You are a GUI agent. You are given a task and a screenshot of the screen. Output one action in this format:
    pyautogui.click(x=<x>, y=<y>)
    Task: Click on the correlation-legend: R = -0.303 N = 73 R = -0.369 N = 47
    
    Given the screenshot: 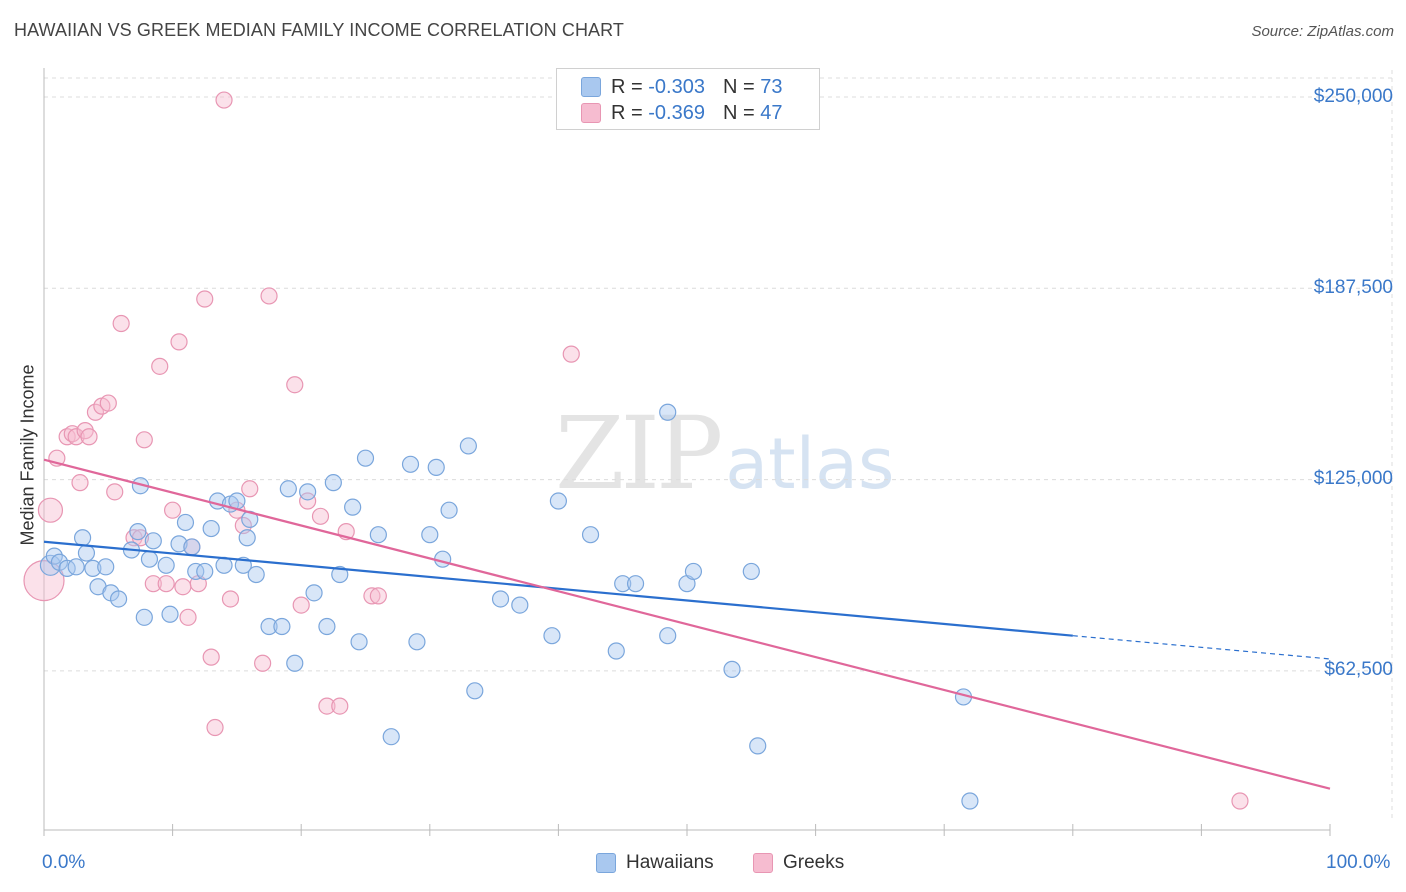 What is the action you would take?
    pyautogui.click(x=688, y=99)
    